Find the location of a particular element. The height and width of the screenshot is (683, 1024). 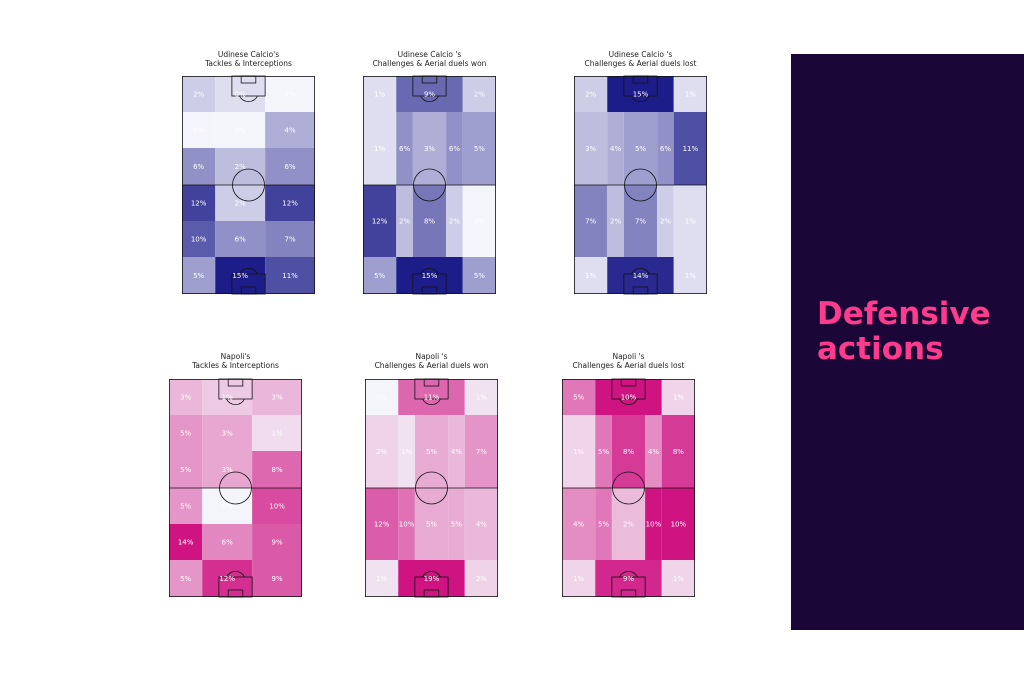

chart-title: Udinese Calcio's Tackles & Interceptions is located at coordinates (248, 59).